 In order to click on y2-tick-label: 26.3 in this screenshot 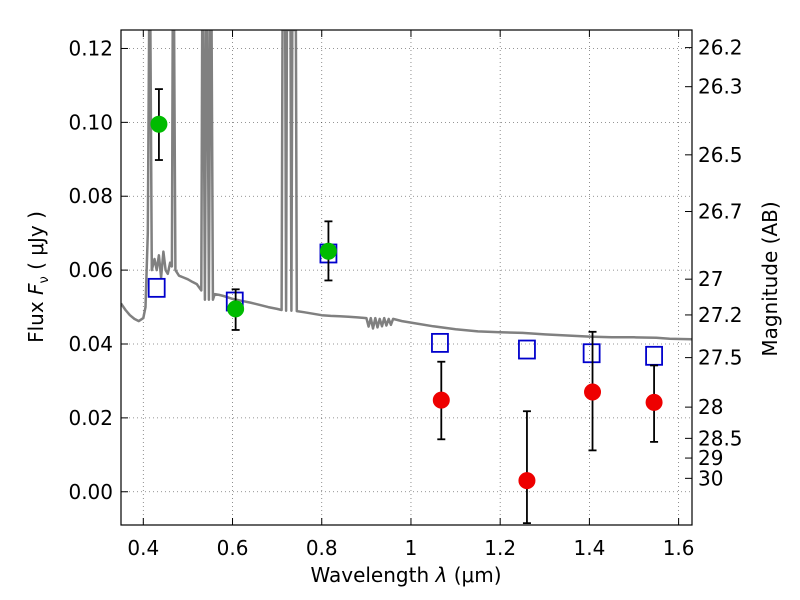, I will do `click(720, 87)`.